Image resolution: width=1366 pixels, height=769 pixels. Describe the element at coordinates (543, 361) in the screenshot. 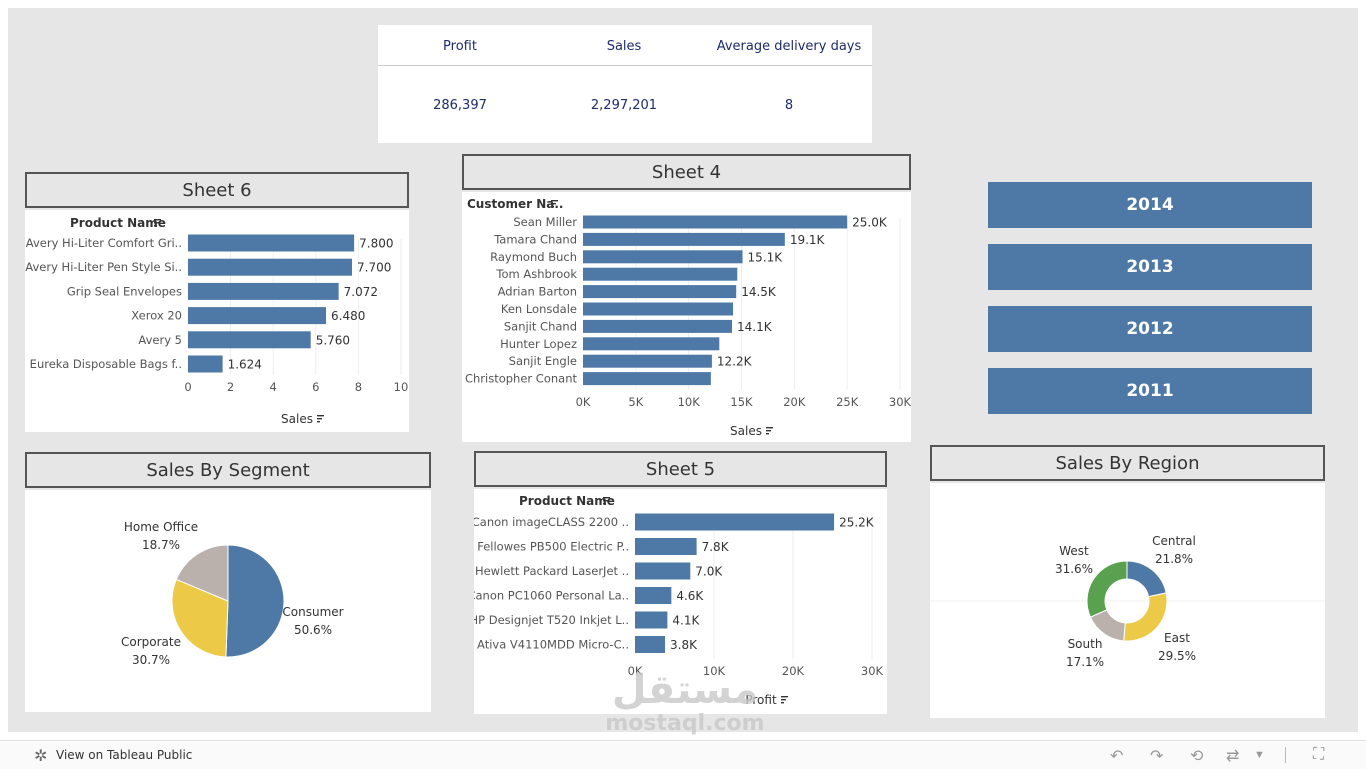

I see `category-label: Sanjit Engle` at that location.